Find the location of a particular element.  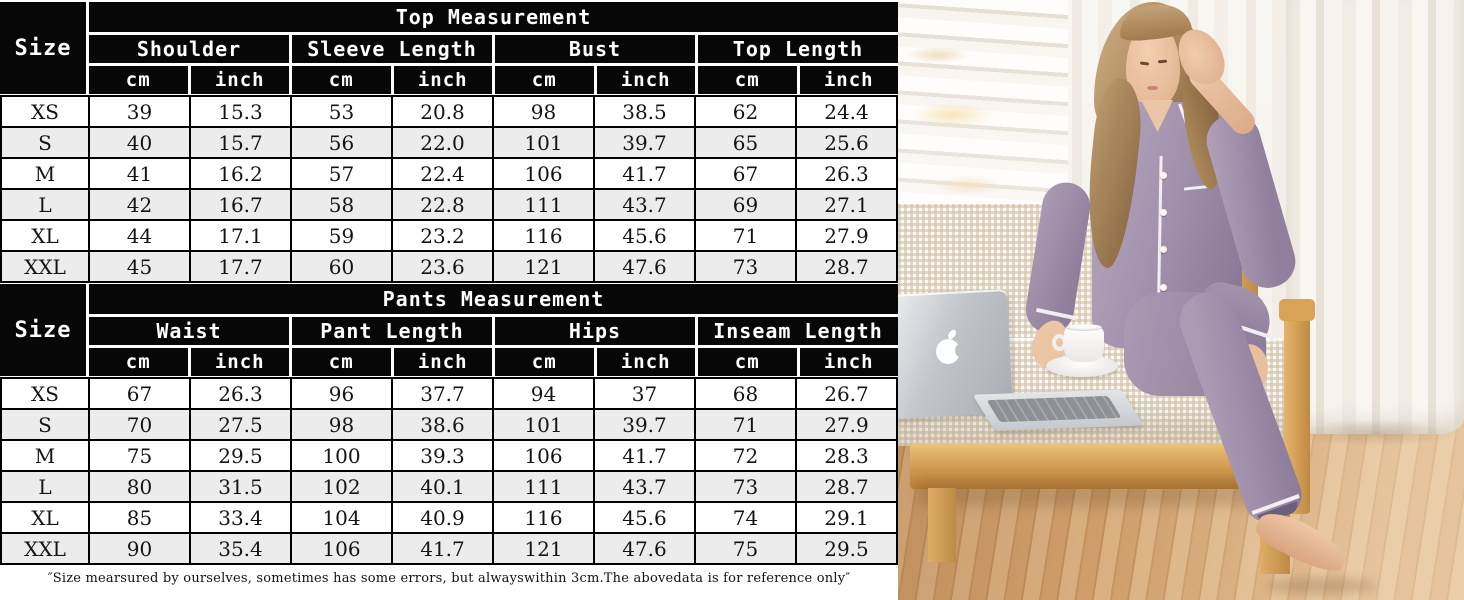

value-cell: 15.7 is located at coordinates (240, 142).